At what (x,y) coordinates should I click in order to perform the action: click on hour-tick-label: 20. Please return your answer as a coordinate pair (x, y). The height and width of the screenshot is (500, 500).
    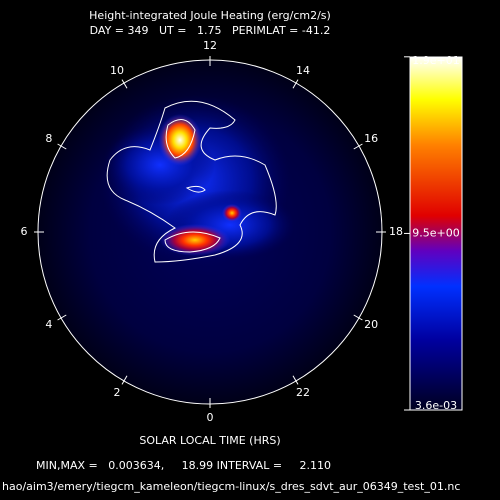
    Looking at the image, I should click on (371, 324).